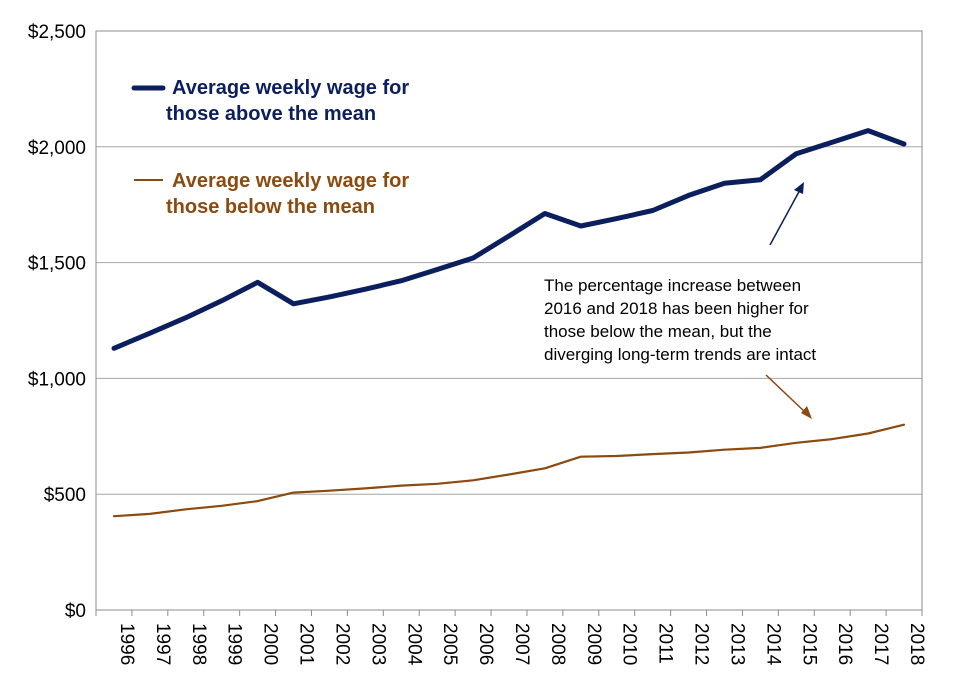 The height and width of the screenshot is (698, 958). I want to click on x-tick-label: 2007, so click(521, 644).